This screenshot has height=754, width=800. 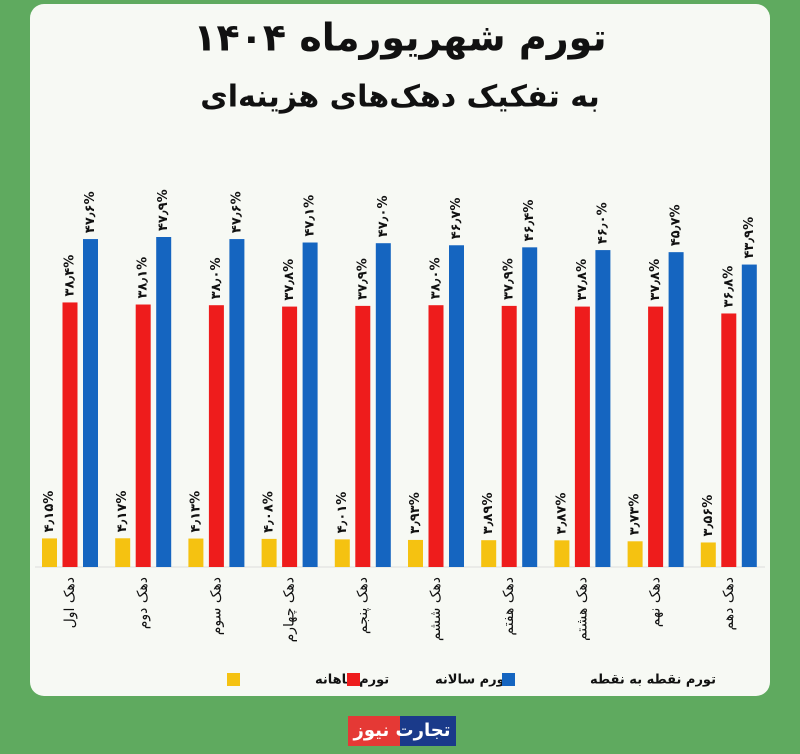 I want to click on value-label: ۴۶٫۰%, so click(x=602, y=223).